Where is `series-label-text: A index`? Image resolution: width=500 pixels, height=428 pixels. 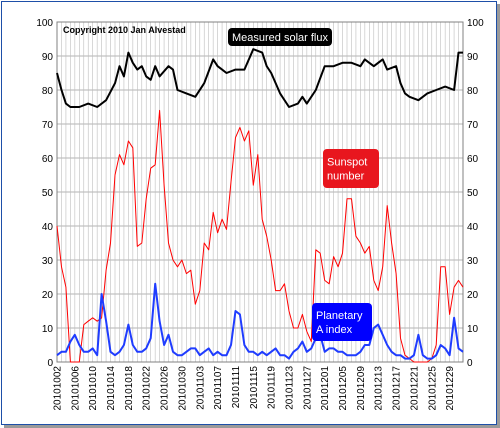
series-label-text: A index is located at coordinates (334, 330).